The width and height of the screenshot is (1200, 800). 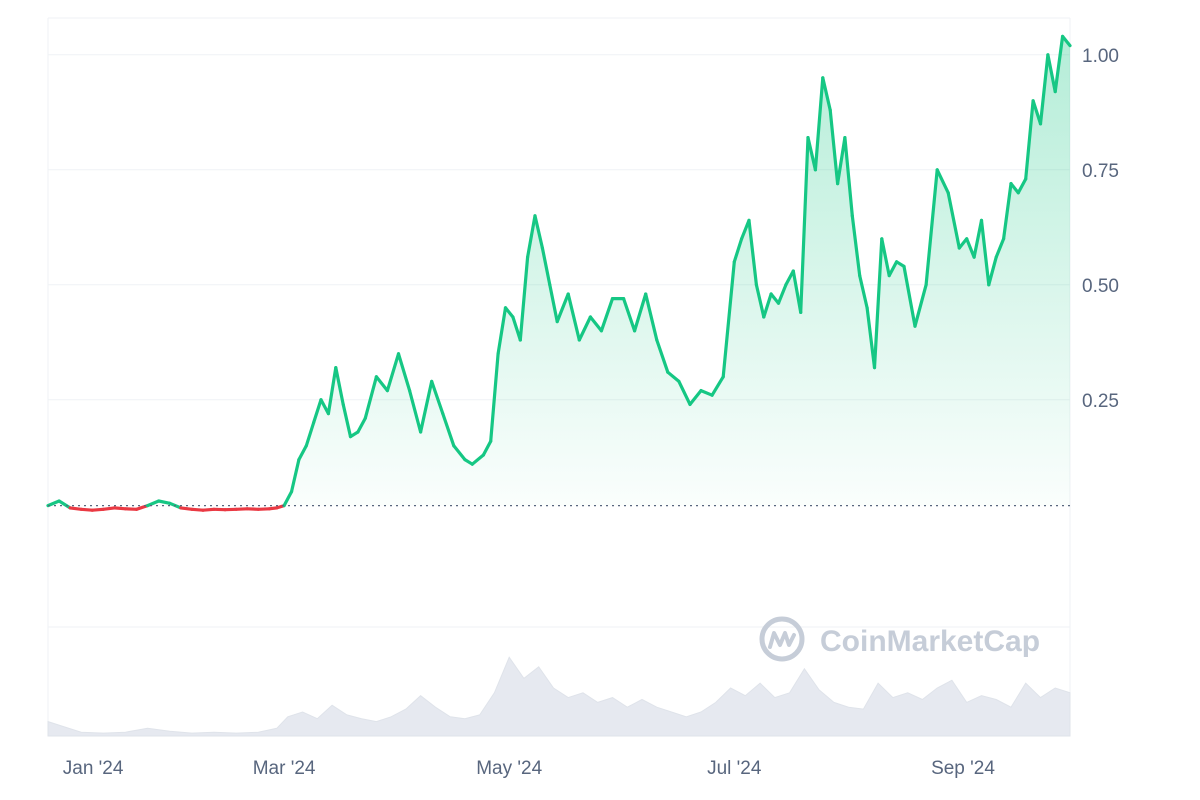 I want to click on x-tick-label: May '24, so click(x=509, y=768).